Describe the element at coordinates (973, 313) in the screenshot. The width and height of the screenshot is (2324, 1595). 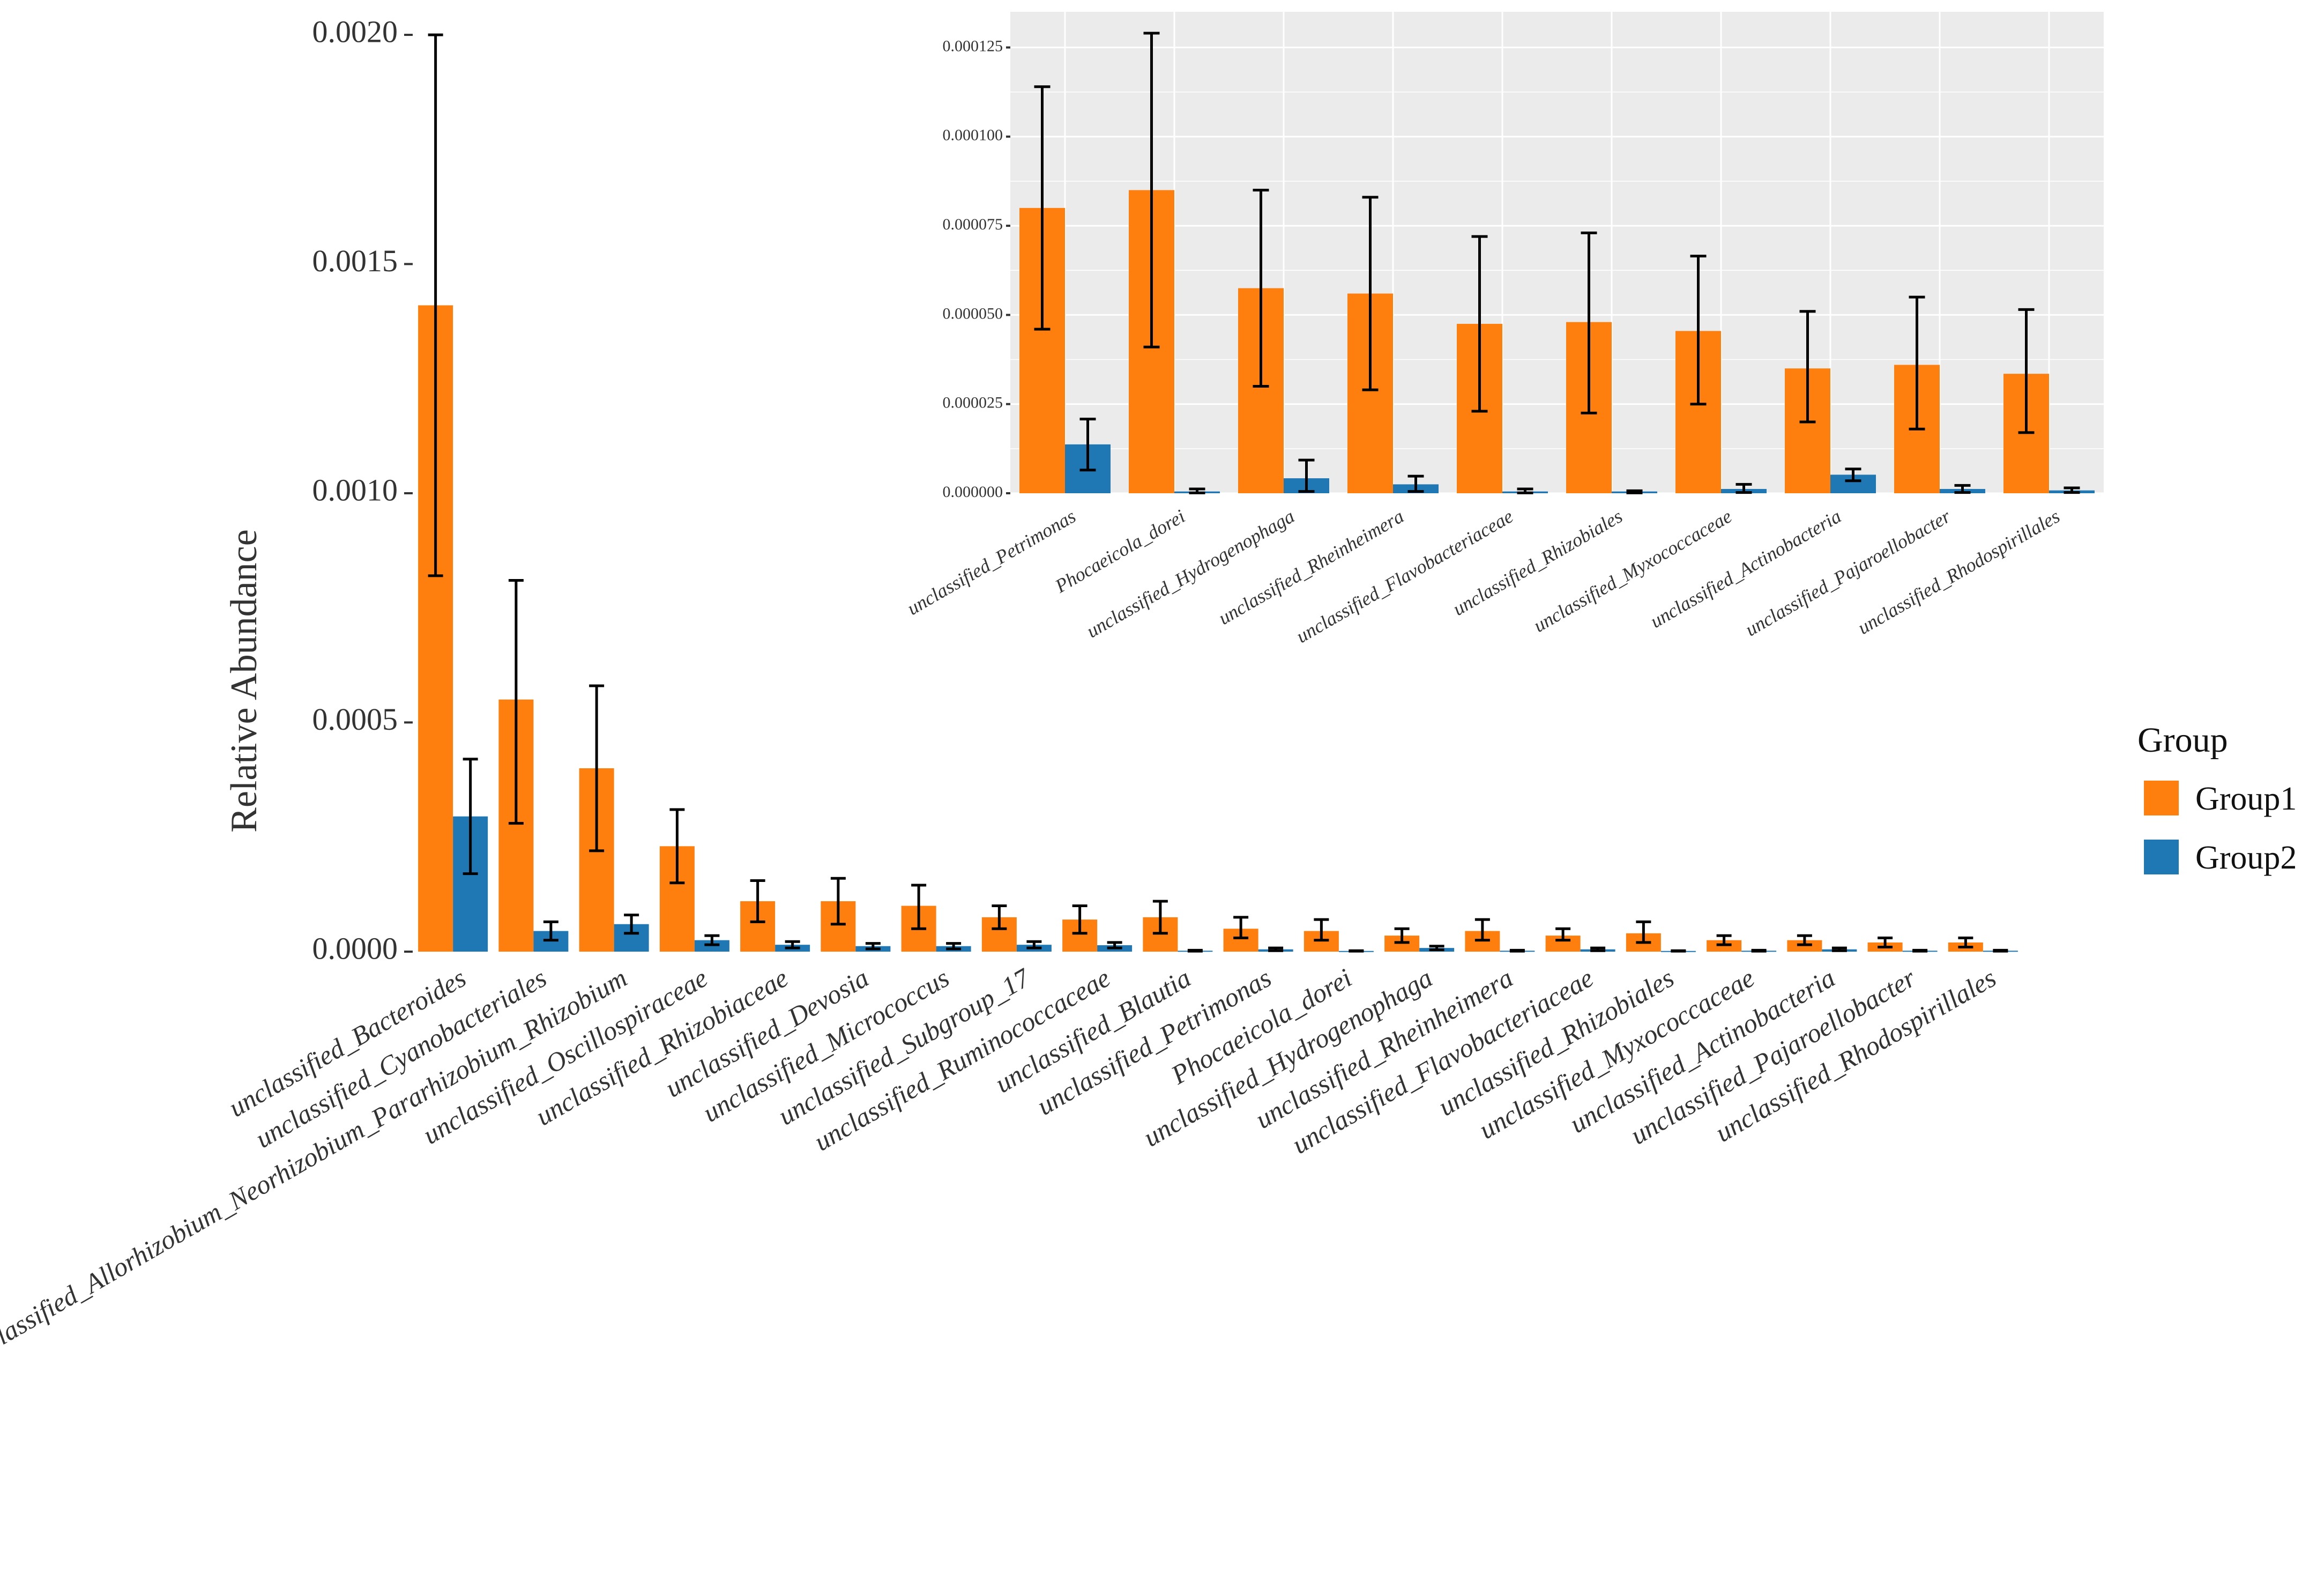
I see `inset-y-tick-label: 0.000050` at that location.